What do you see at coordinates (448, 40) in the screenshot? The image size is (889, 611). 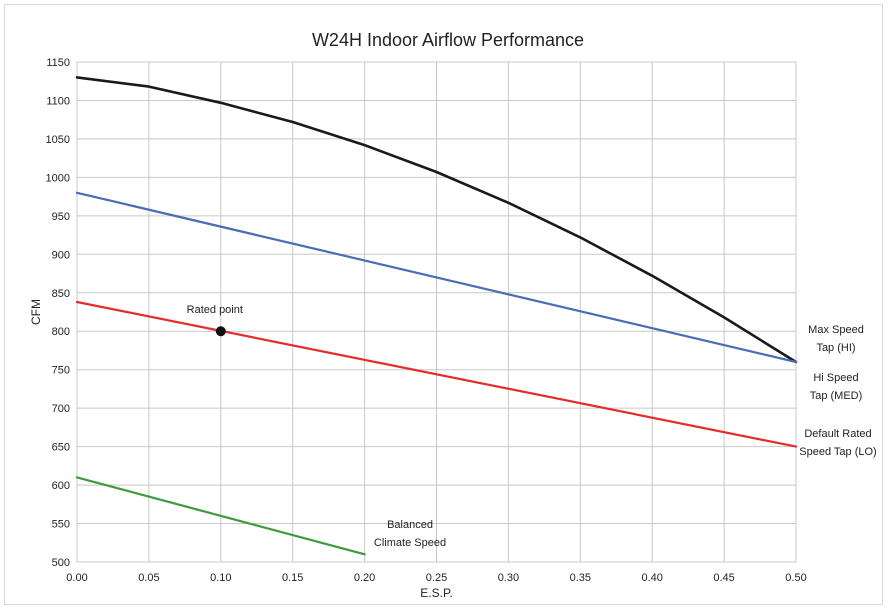 I see `chart-title: W24H Indoor Airflow Performance` at bounding box center [448, 40].